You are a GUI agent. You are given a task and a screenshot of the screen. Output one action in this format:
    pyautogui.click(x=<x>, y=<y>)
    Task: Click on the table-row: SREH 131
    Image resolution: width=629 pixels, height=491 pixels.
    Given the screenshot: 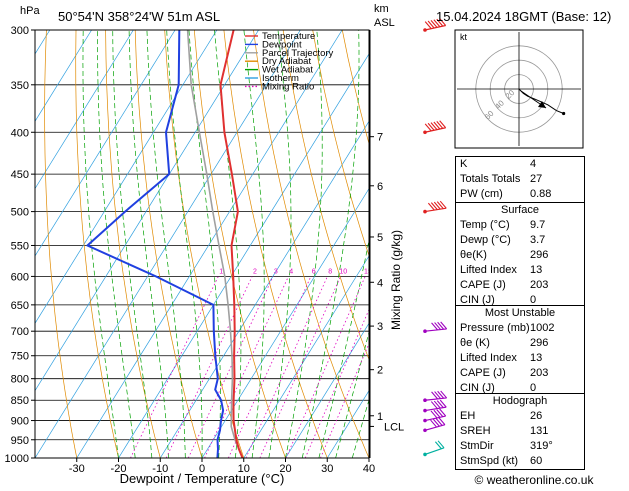 What is the action you would take?
    pyautogui.click(x=504, y=431)
    